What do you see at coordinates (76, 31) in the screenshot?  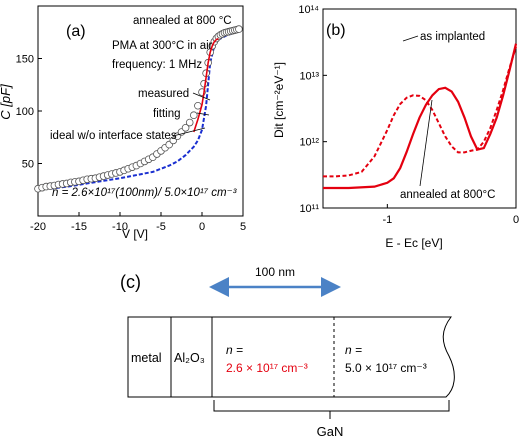 I see `panel-a-label: (a)` at bounding box center [76, 31].